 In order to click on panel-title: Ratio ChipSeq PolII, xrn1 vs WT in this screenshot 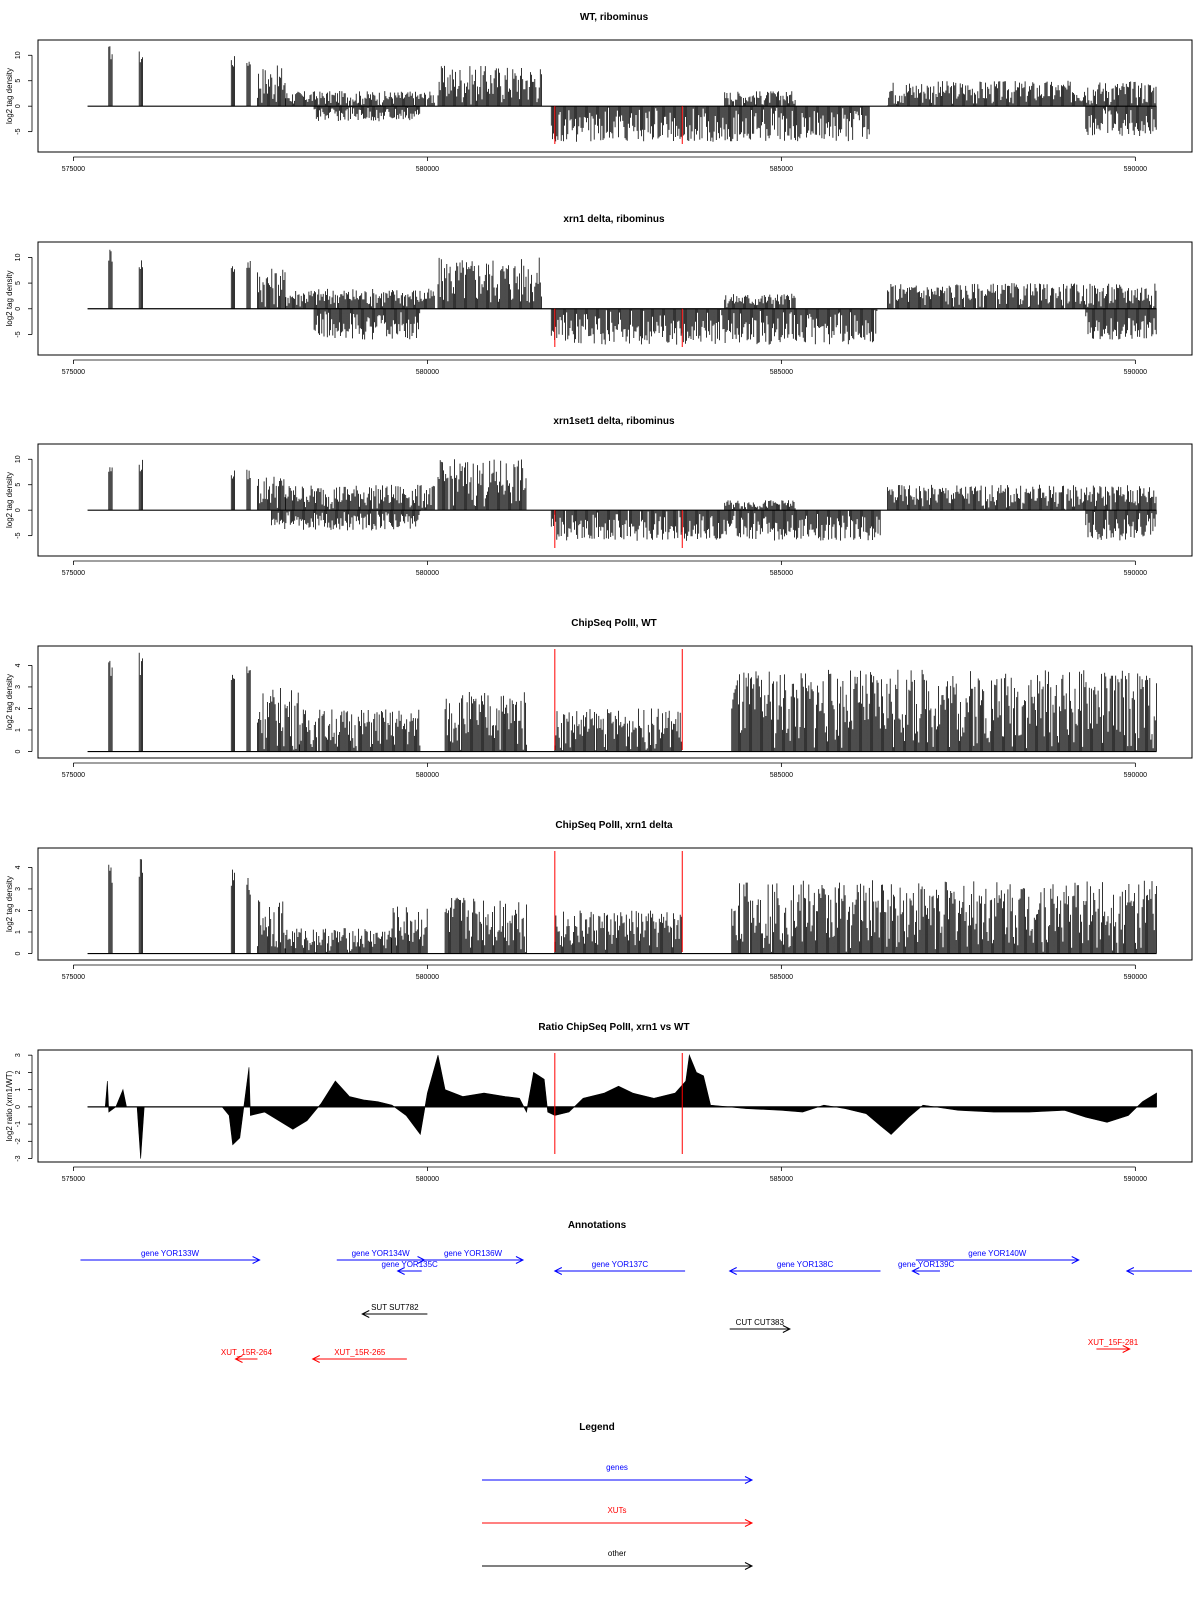, I will do `click(613, 1027)`.